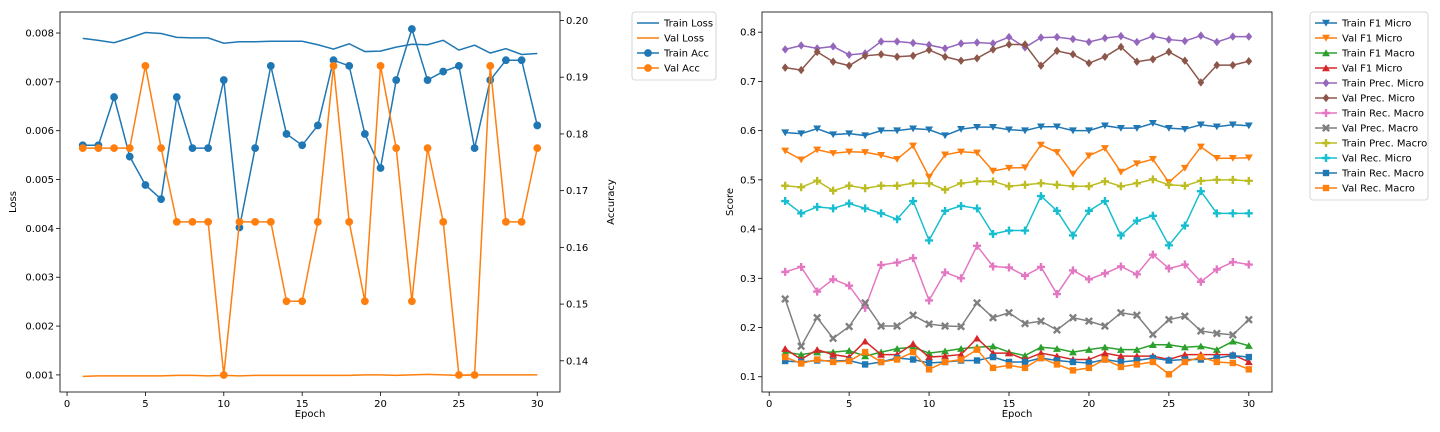  I want to click on y-axis-label: Score, so click(730, 202).